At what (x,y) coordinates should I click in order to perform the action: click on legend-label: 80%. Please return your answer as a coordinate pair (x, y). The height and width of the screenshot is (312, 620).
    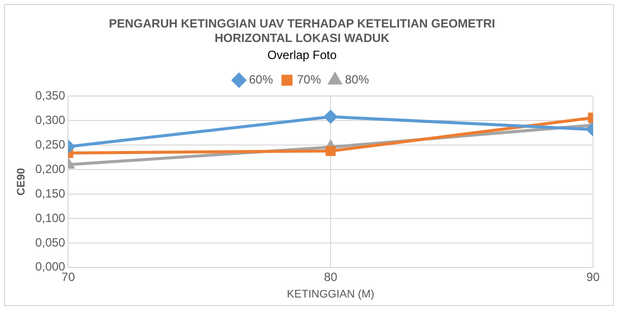
    Looking at the image, I should click on (357, 79).